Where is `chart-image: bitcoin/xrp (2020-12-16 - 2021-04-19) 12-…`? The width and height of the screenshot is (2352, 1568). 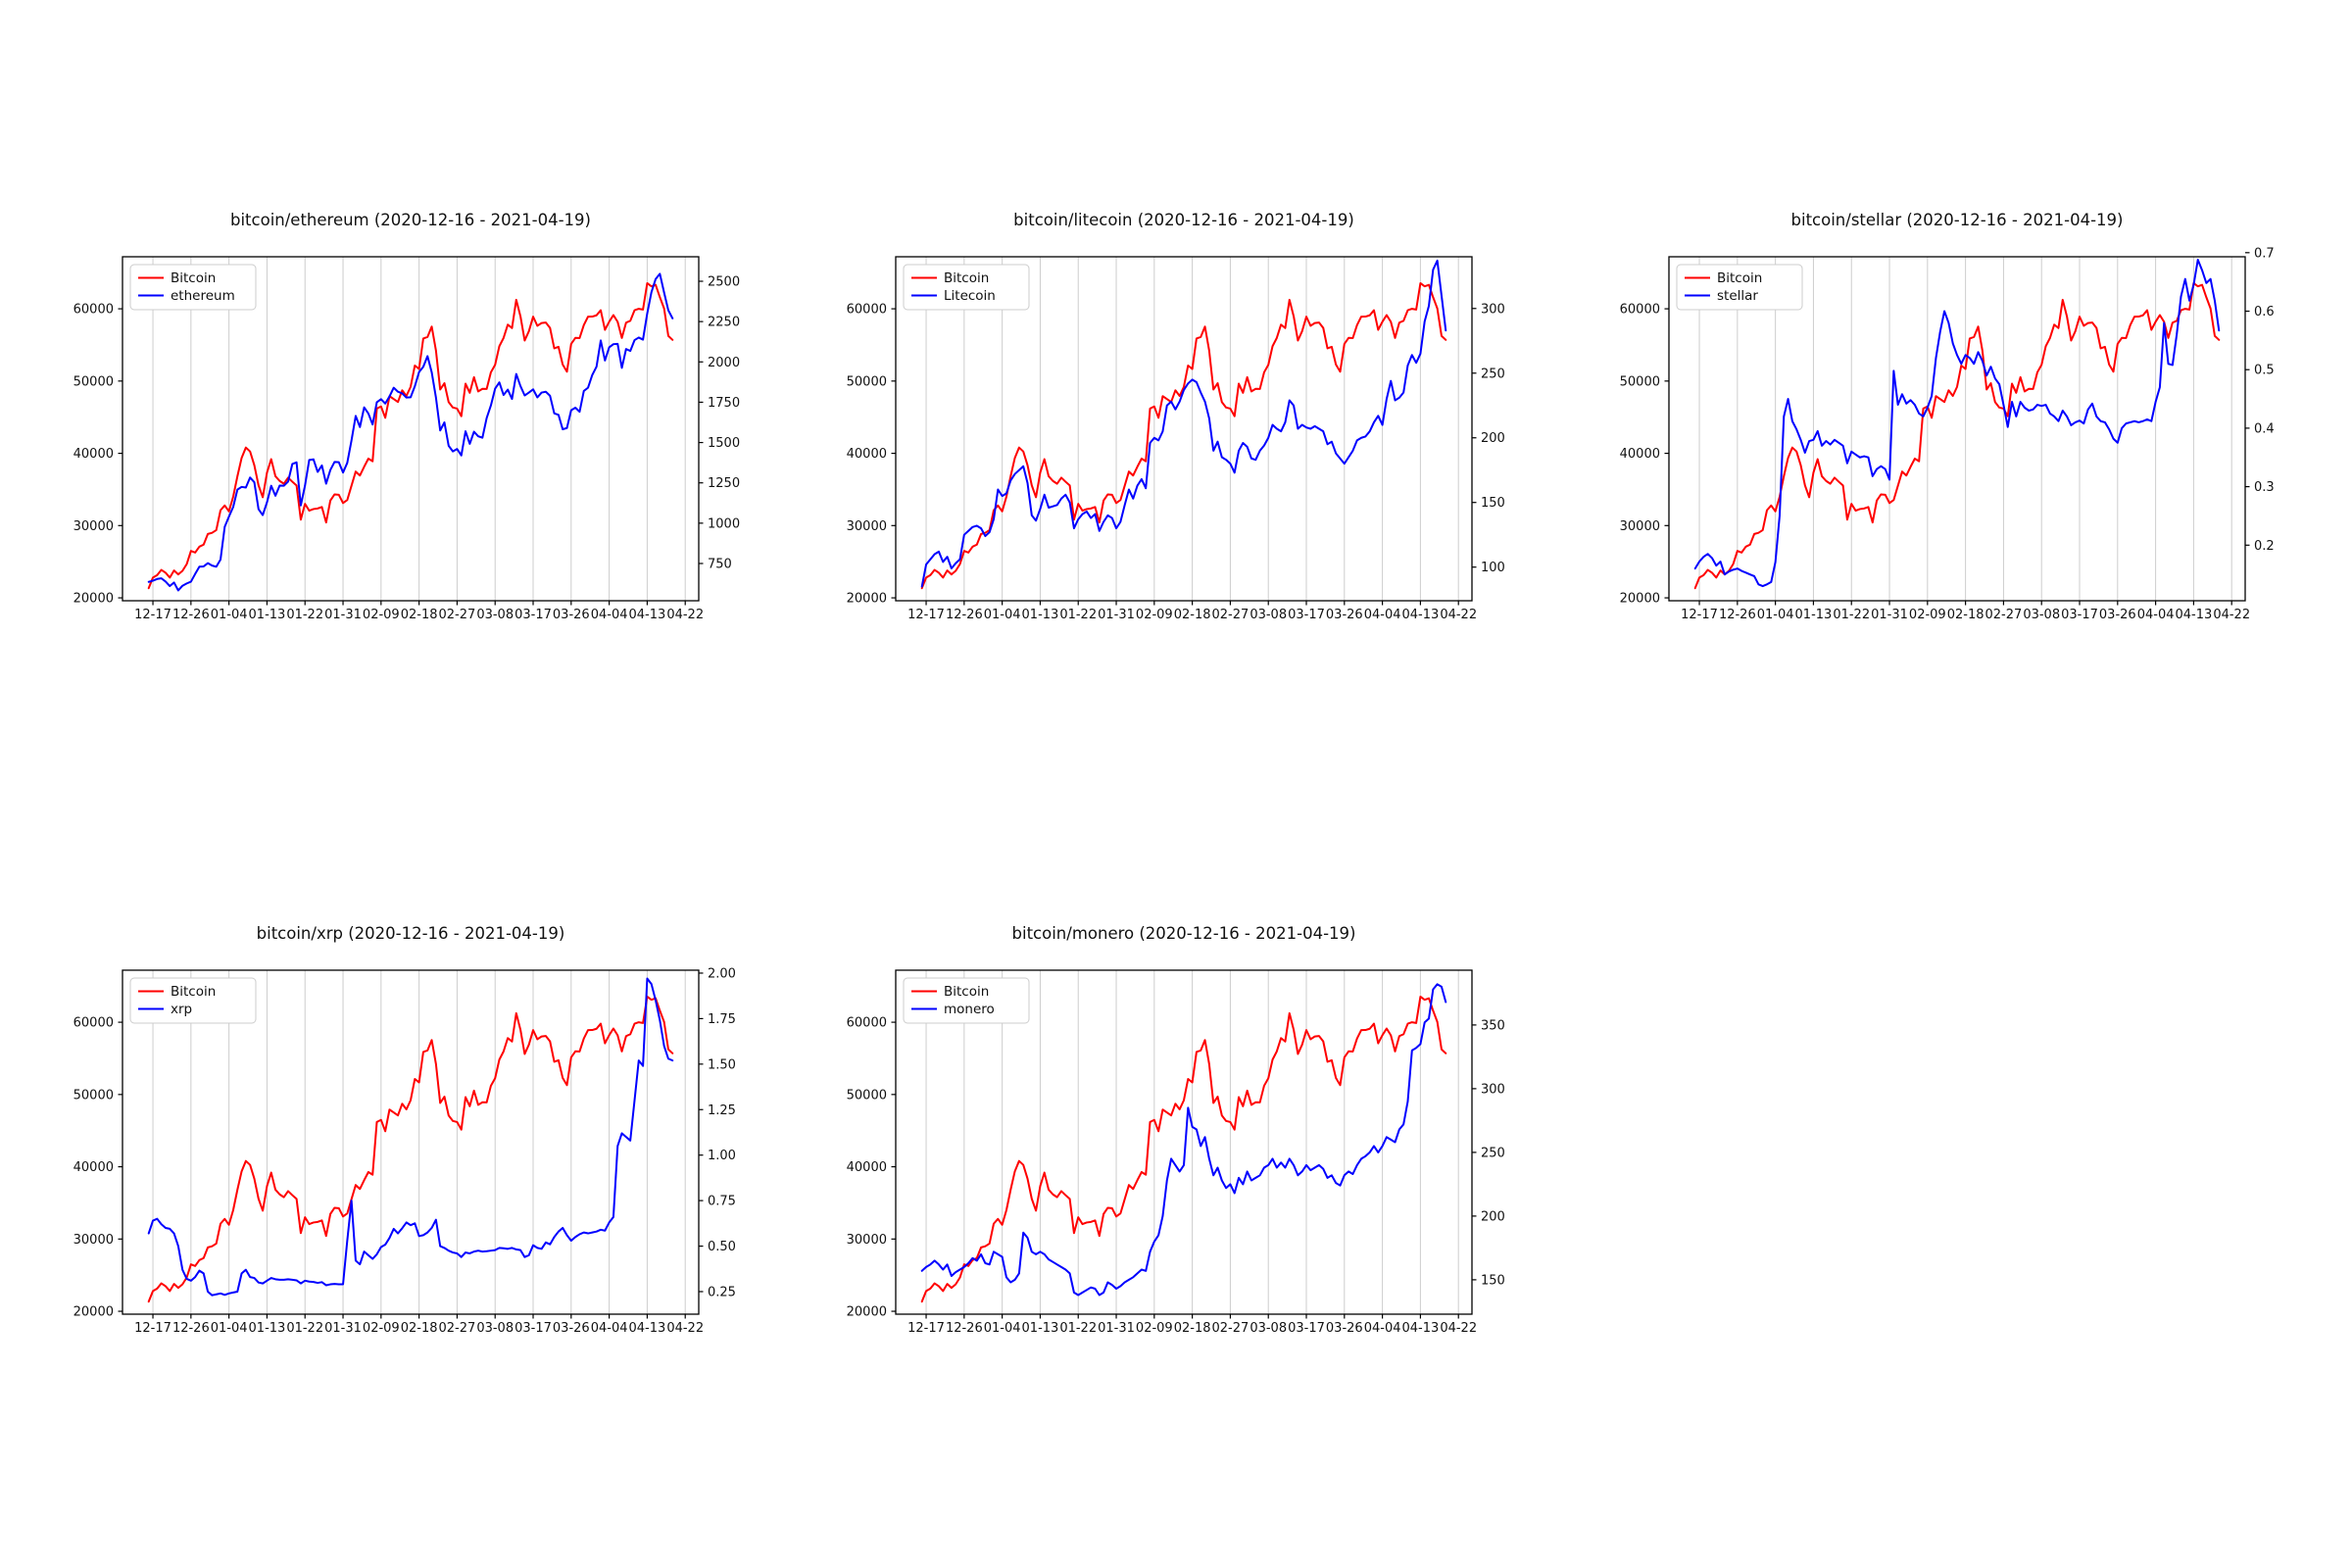 chart-image: bitcoin/xrp (2020-12-16 - 2021-04-19) 12-… is located at coordinates (405, 1130).